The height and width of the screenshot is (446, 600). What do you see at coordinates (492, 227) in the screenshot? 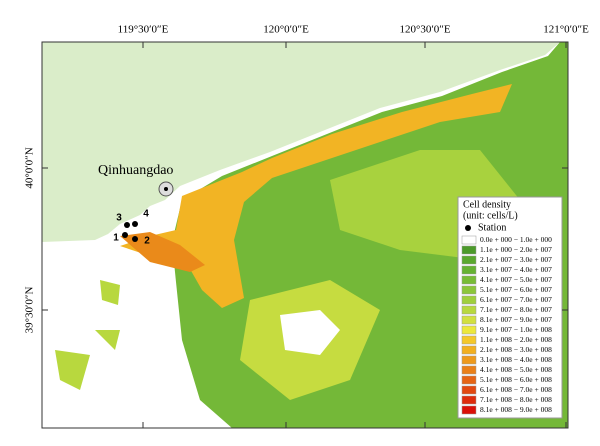
I see `legend-station: Station` at bounding box center [492, 227].